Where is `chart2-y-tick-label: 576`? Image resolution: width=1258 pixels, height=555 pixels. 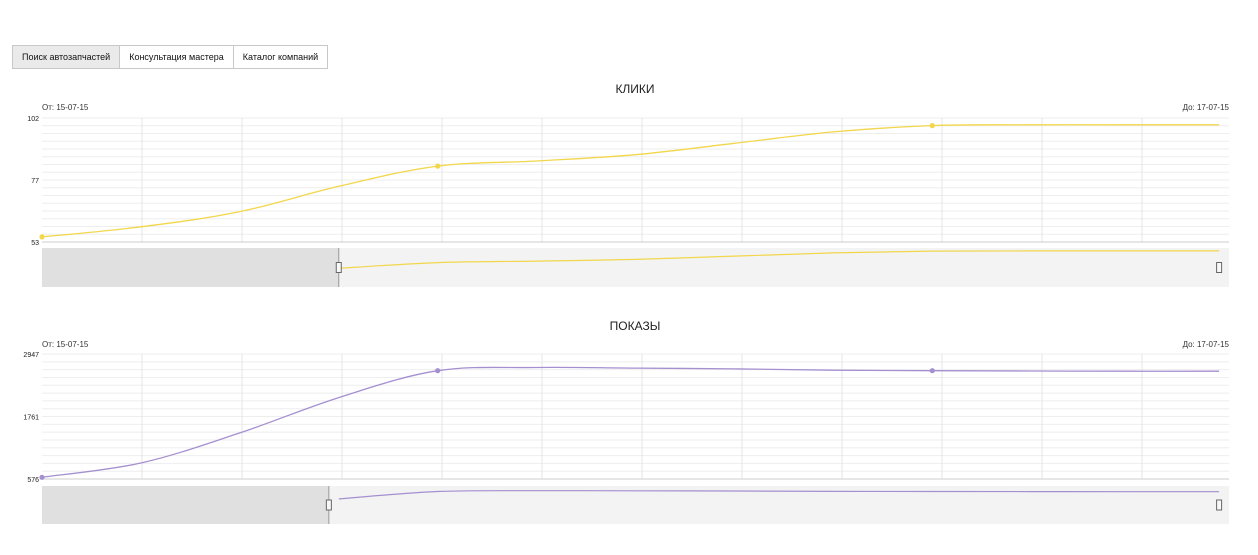
chart2-y-tick-label: 576 is located at coordinates (33, 480).